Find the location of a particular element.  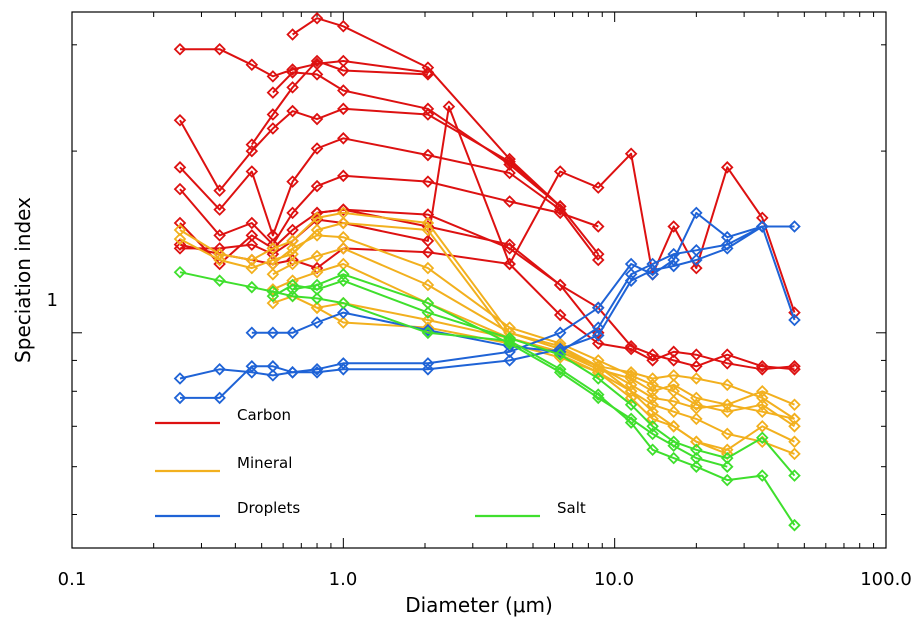

x-tick-label-3: 100.0 is located at coordinates (886, 579).